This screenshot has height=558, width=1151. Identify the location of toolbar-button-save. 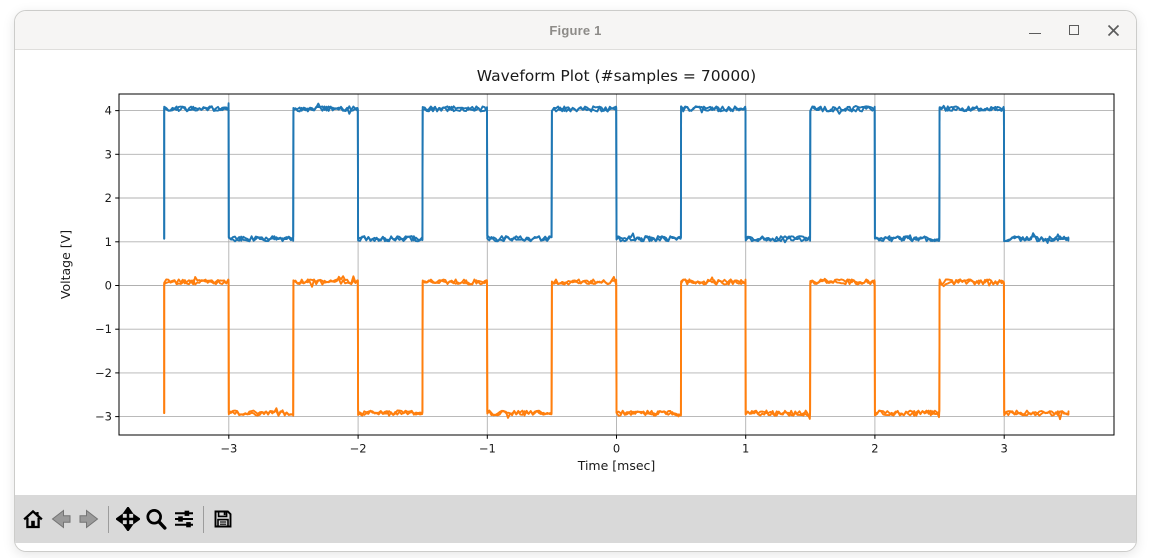
(223, 519).